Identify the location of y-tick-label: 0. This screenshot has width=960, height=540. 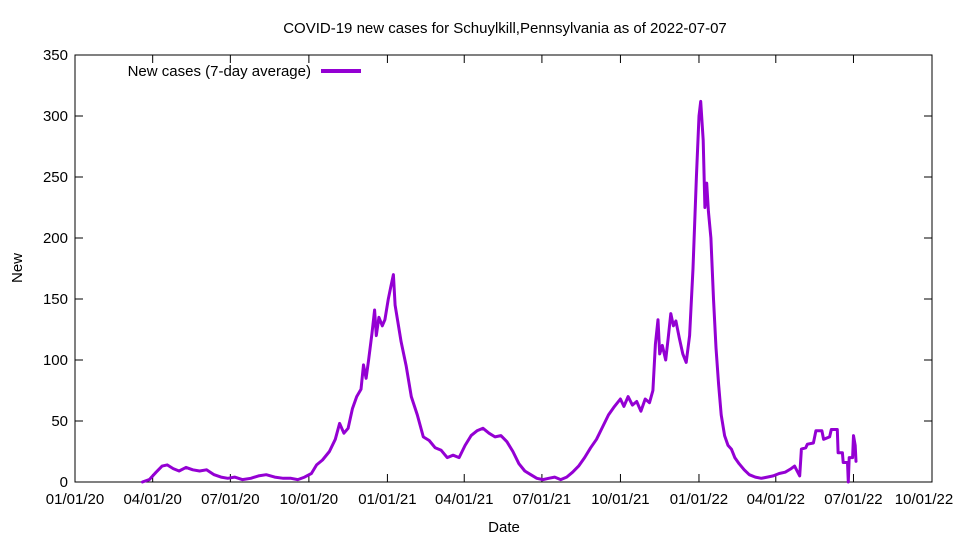
(64, 482).